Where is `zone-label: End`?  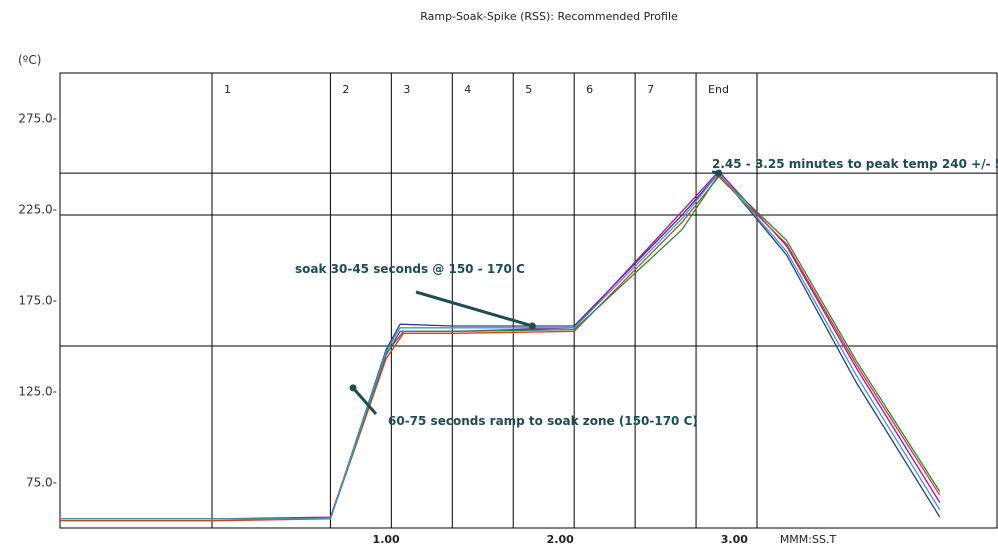 zone-label: End is located at coordinates (718, 89).